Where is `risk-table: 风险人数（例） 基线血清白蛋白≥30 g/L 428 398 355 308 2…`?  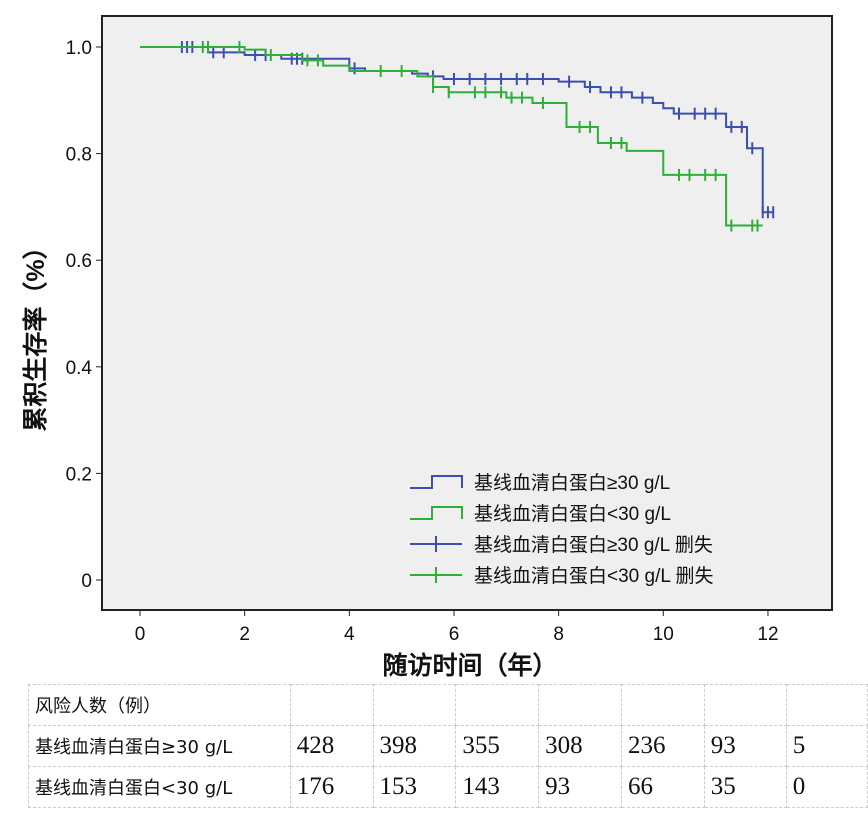
risk-table: 风险人数（例） 基线血清白蛋白≥30 g/L 428 398 355 308 2… is located at coordinates (448, 746).